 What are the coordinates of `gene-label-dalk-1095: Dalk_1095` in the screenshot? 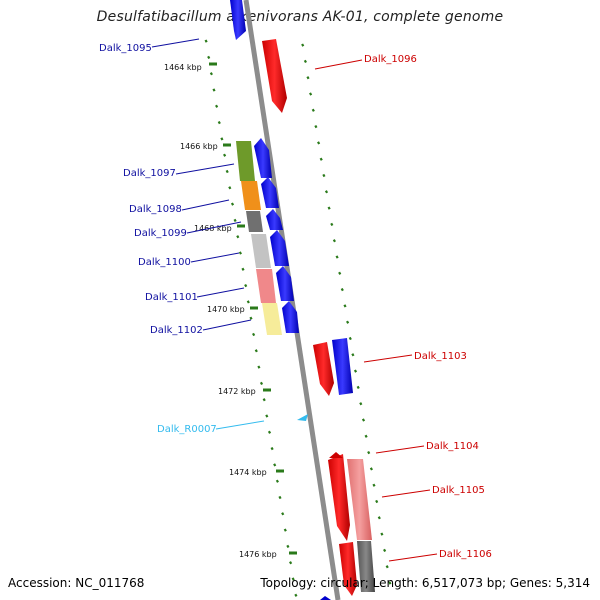 It's located at (125, 48).